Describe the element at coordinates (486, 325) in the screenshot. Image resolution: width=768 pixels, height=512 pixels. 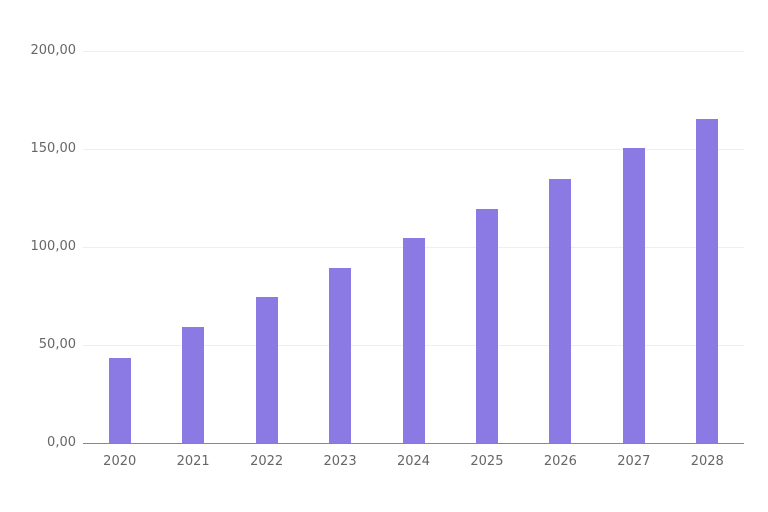
I see `bar-2025` at that location.